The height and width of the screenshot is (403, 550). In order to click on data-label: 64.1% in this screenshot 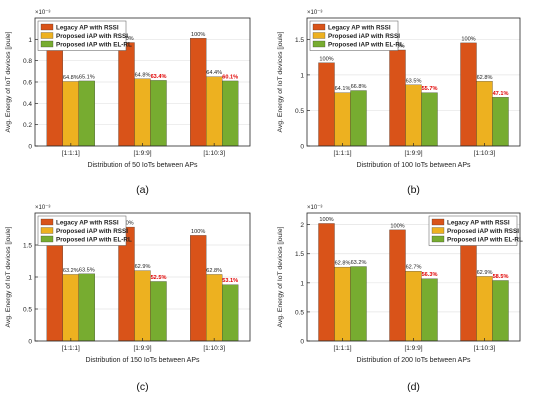, I will do `click(343, 89)`.